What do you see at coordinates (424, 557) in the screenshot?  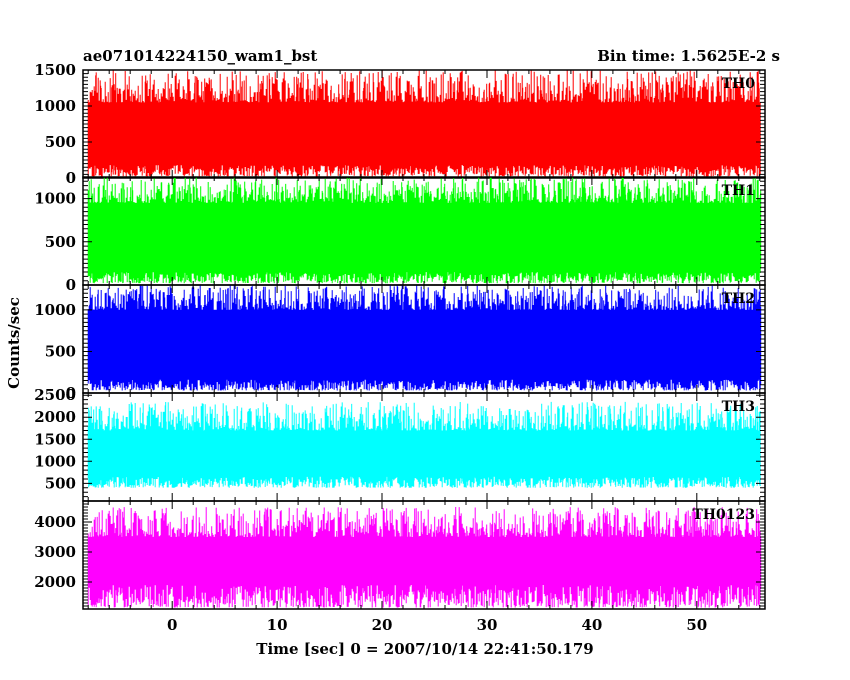 I see `series-th0123` at bounding box center [424, 557].